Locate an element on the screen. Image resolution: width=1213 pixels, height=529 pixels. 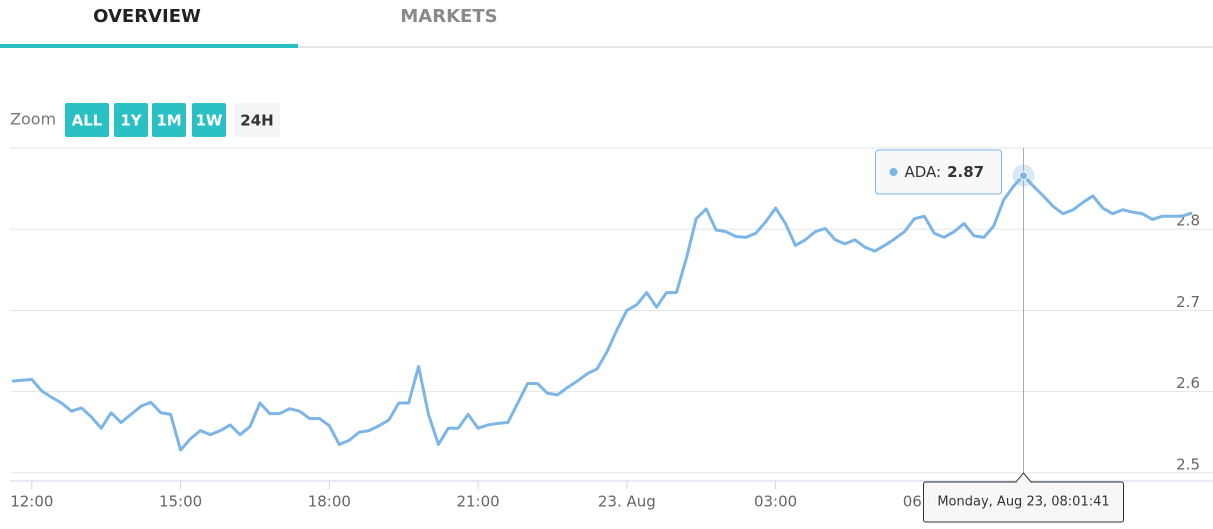
y-tick-label: 2.7 is located at coordinates (1188, 302).